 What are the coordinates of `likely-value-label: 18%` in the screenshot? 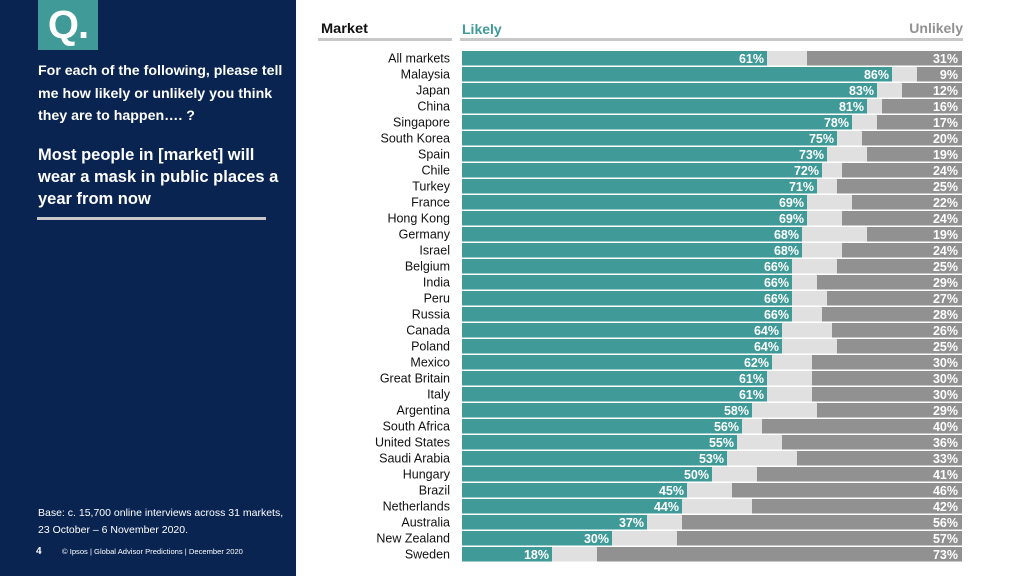 It's located at (536, 555).